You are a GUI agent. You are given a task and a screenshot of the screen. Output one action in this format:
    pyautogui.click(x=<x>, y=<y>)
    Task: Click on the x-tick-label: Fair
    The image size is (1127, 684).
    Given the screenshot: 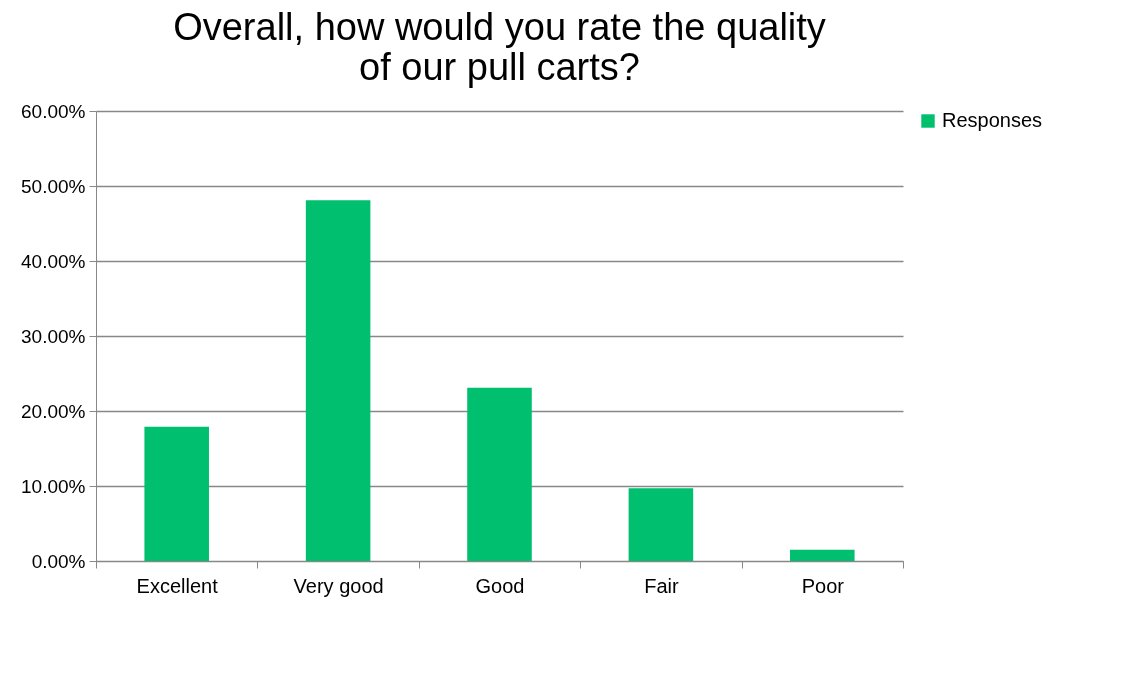 What is the action you would take?
    pyautogui.click(x=661, y=585)
    